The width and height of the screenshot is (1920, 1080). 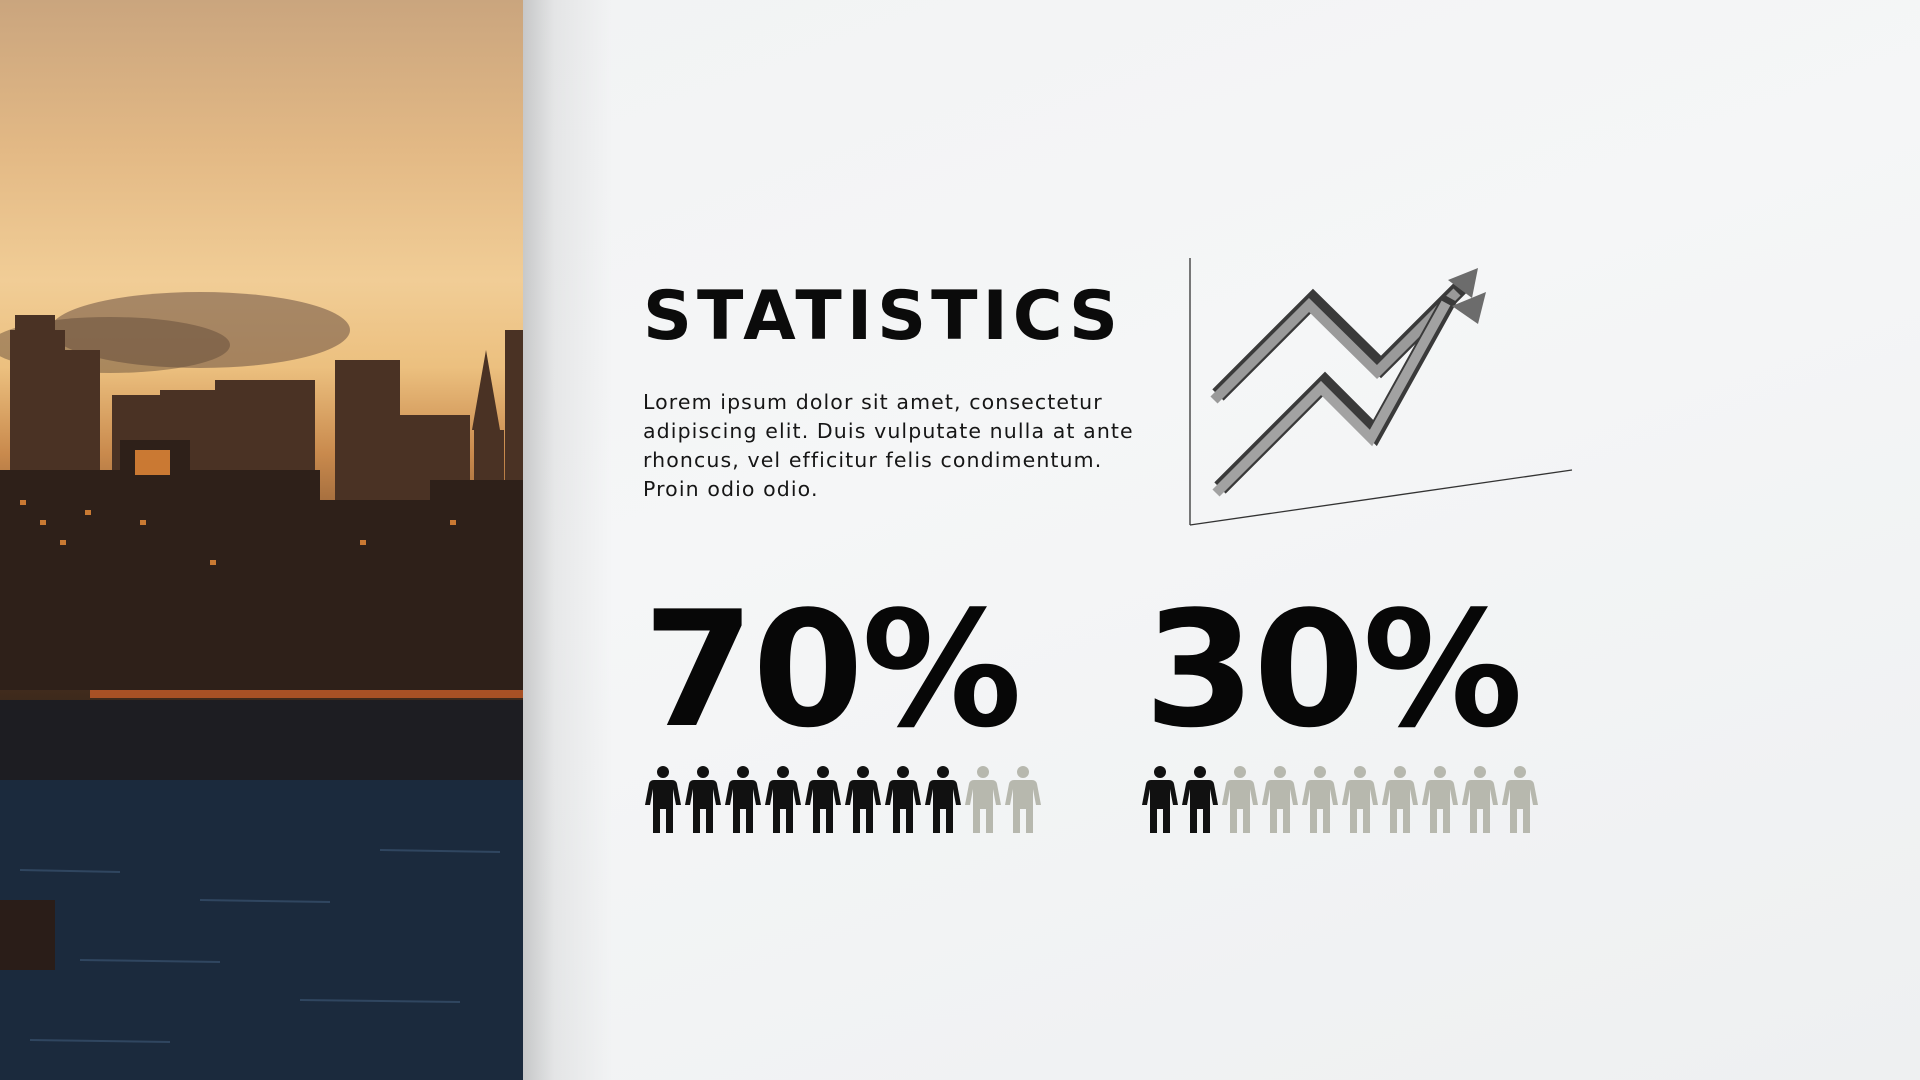 I want to click on rising-arrows-icon, so click(x=1381, y=392).